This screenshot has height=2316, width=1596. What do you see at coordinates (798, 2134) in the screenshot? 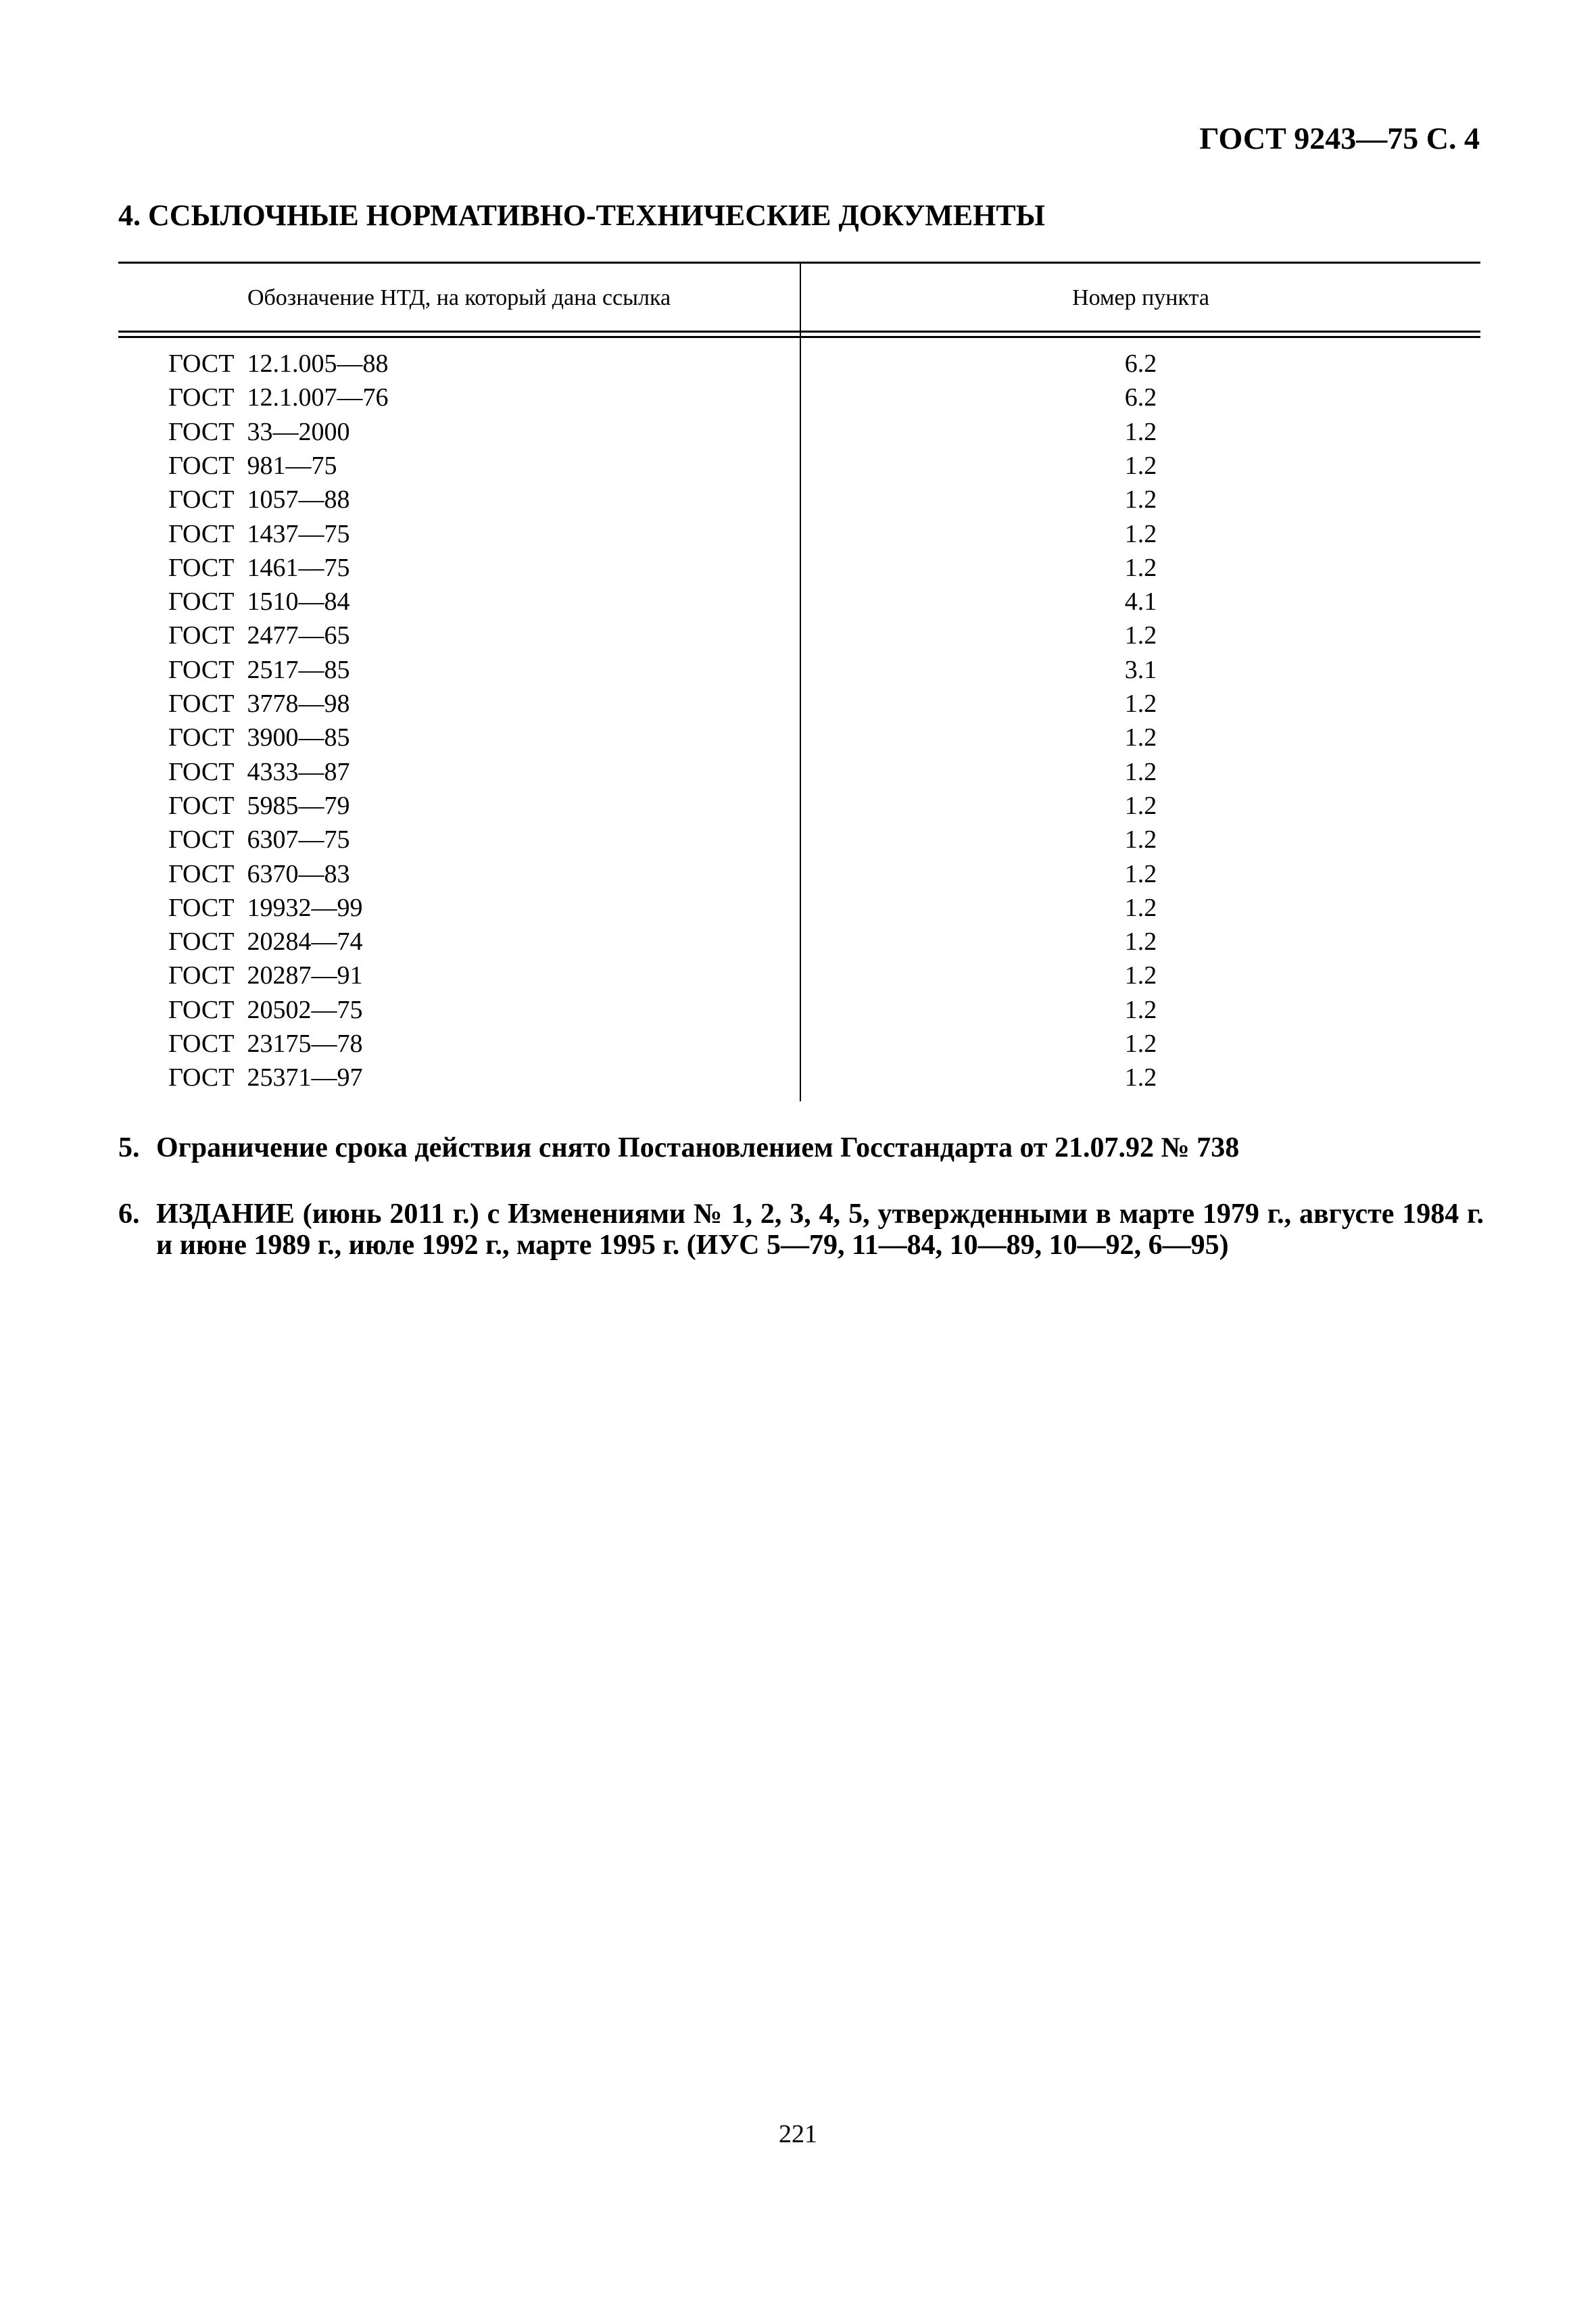
I see `page-number: 221` at bounding box center [798, 2134].